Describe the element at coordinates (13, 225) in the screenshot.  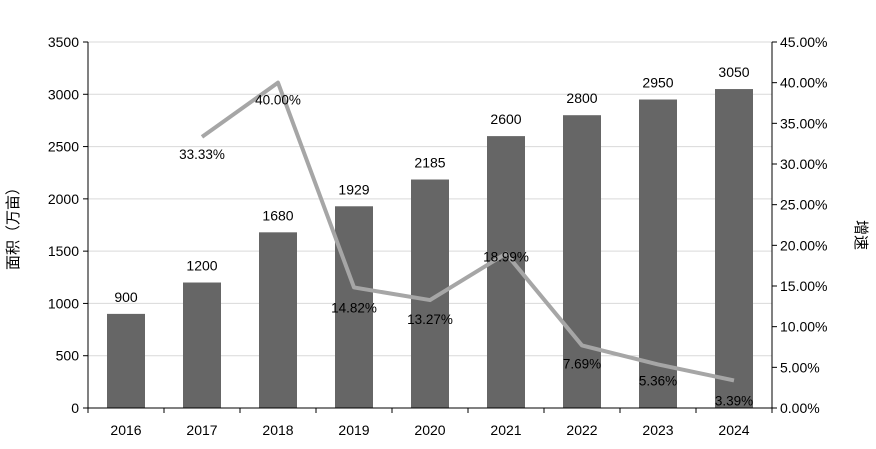
I see `y-axis-label: 面积（万亩）` at that location.